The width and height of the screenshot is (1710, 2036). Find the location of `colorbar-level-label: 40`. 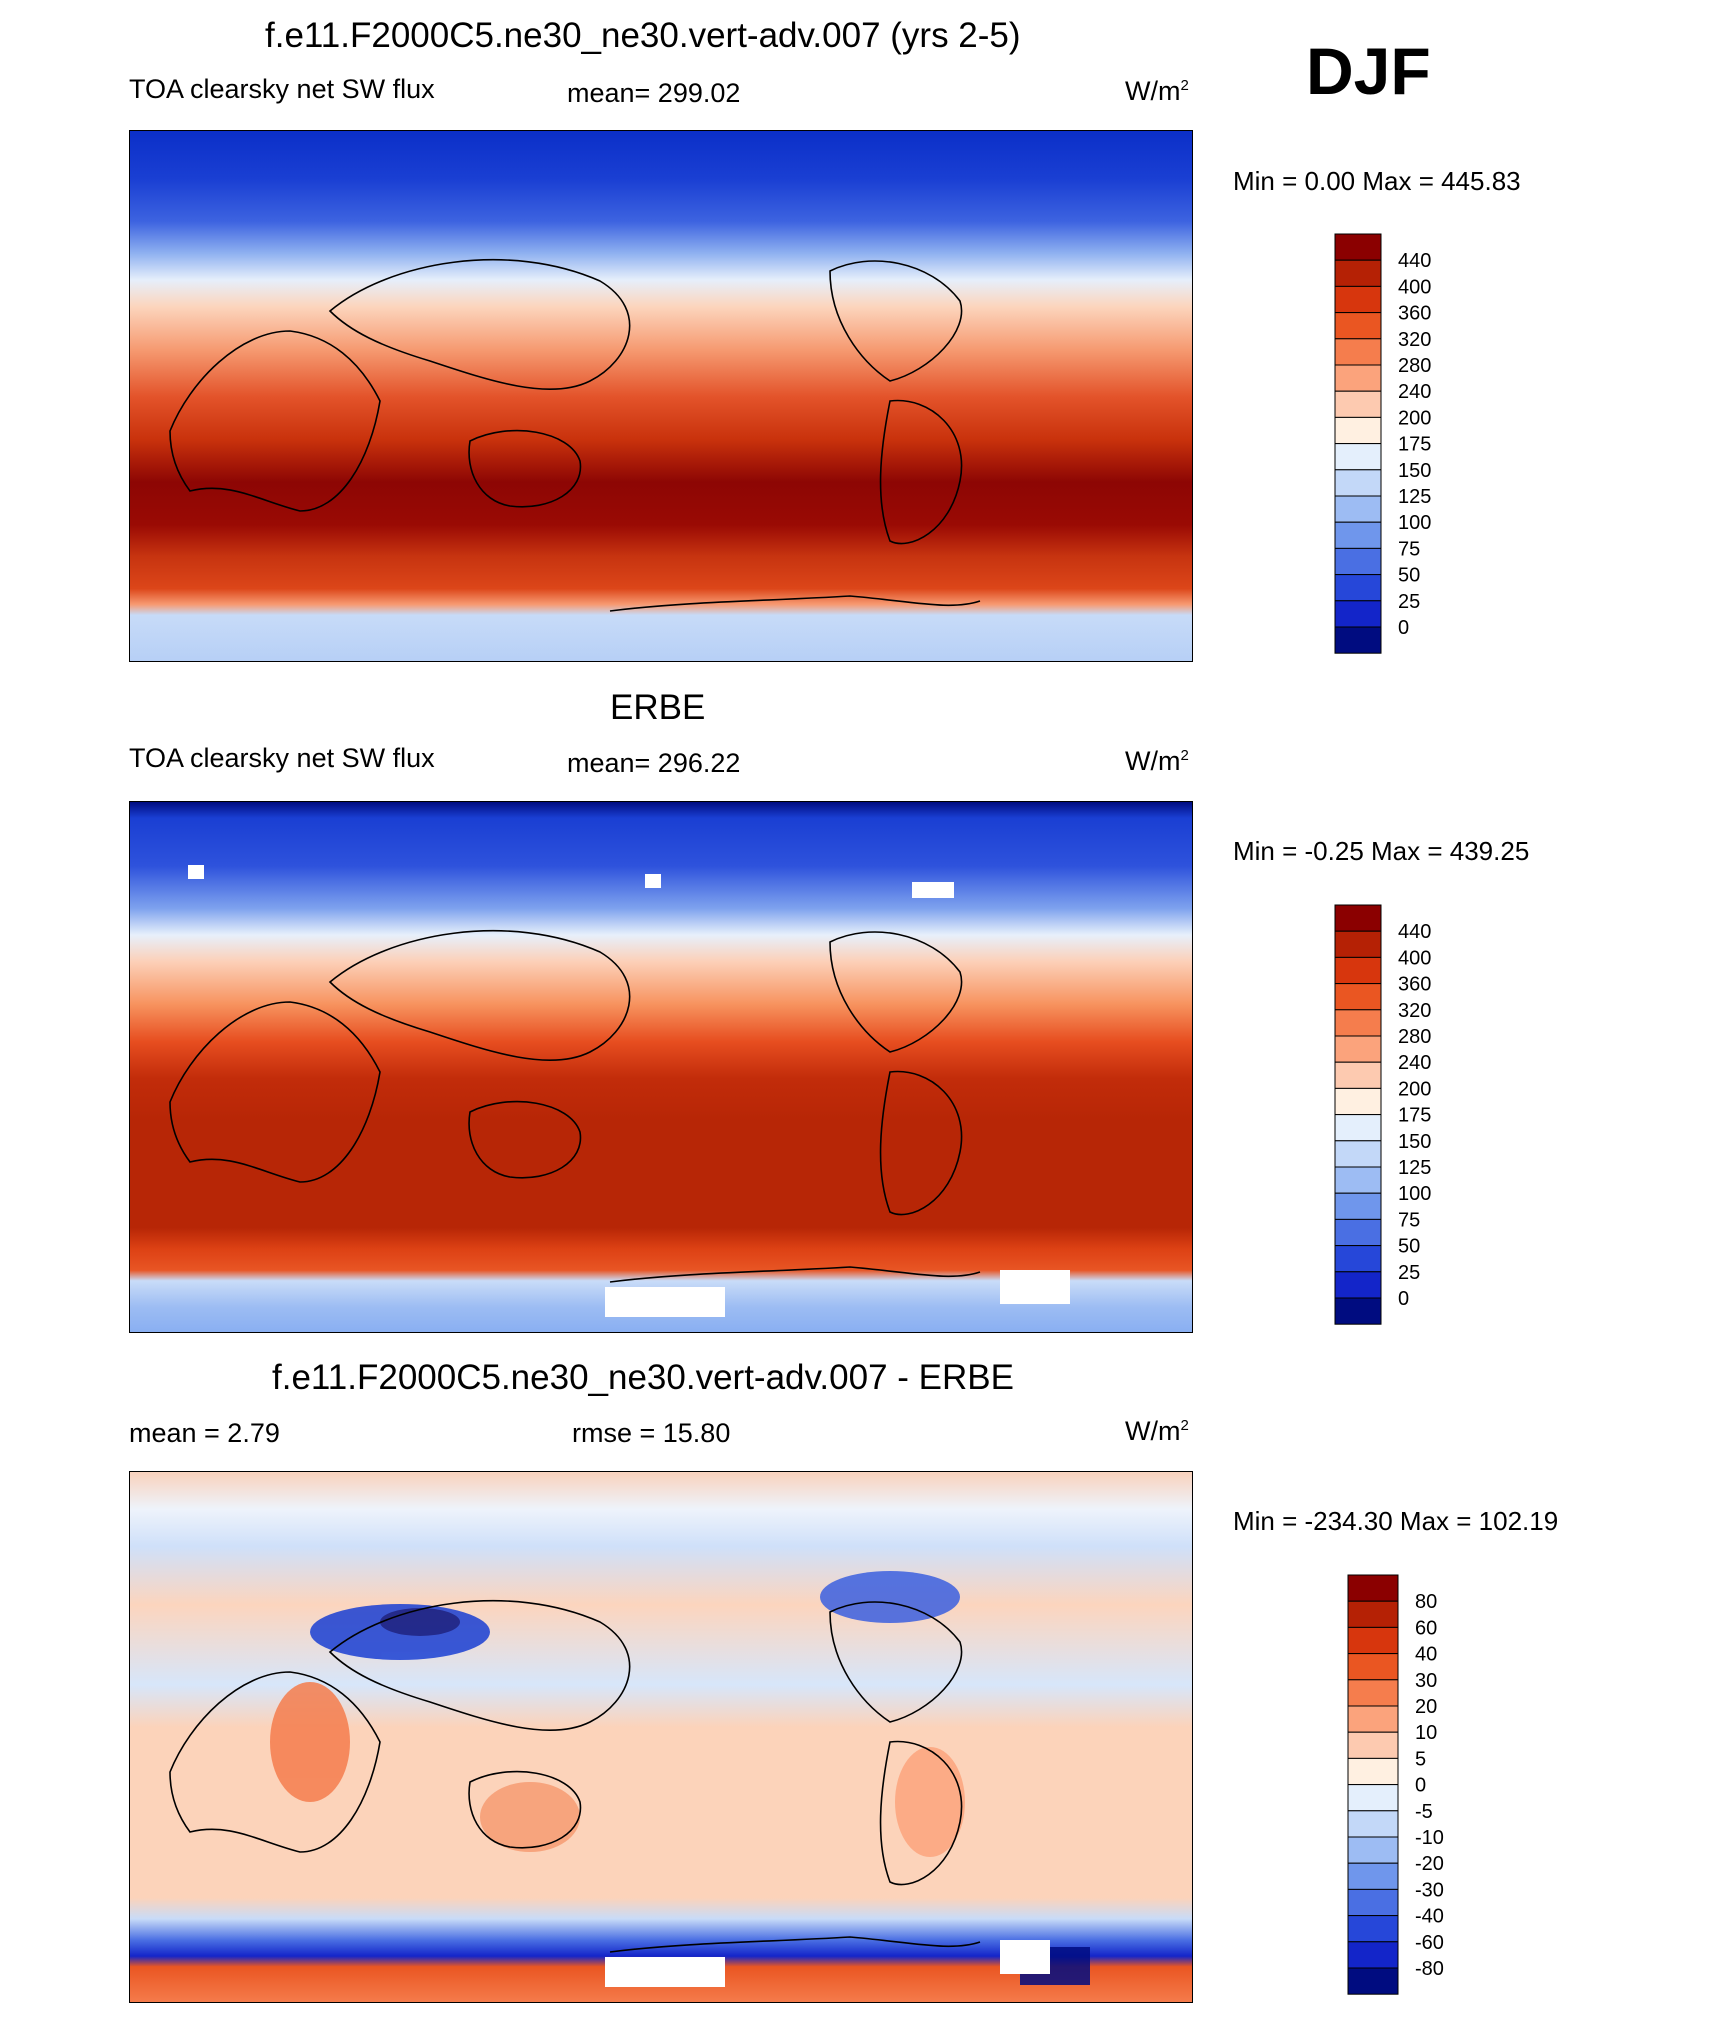

colorbar-level-label: 40 is located at coordinates (1426, 1655).